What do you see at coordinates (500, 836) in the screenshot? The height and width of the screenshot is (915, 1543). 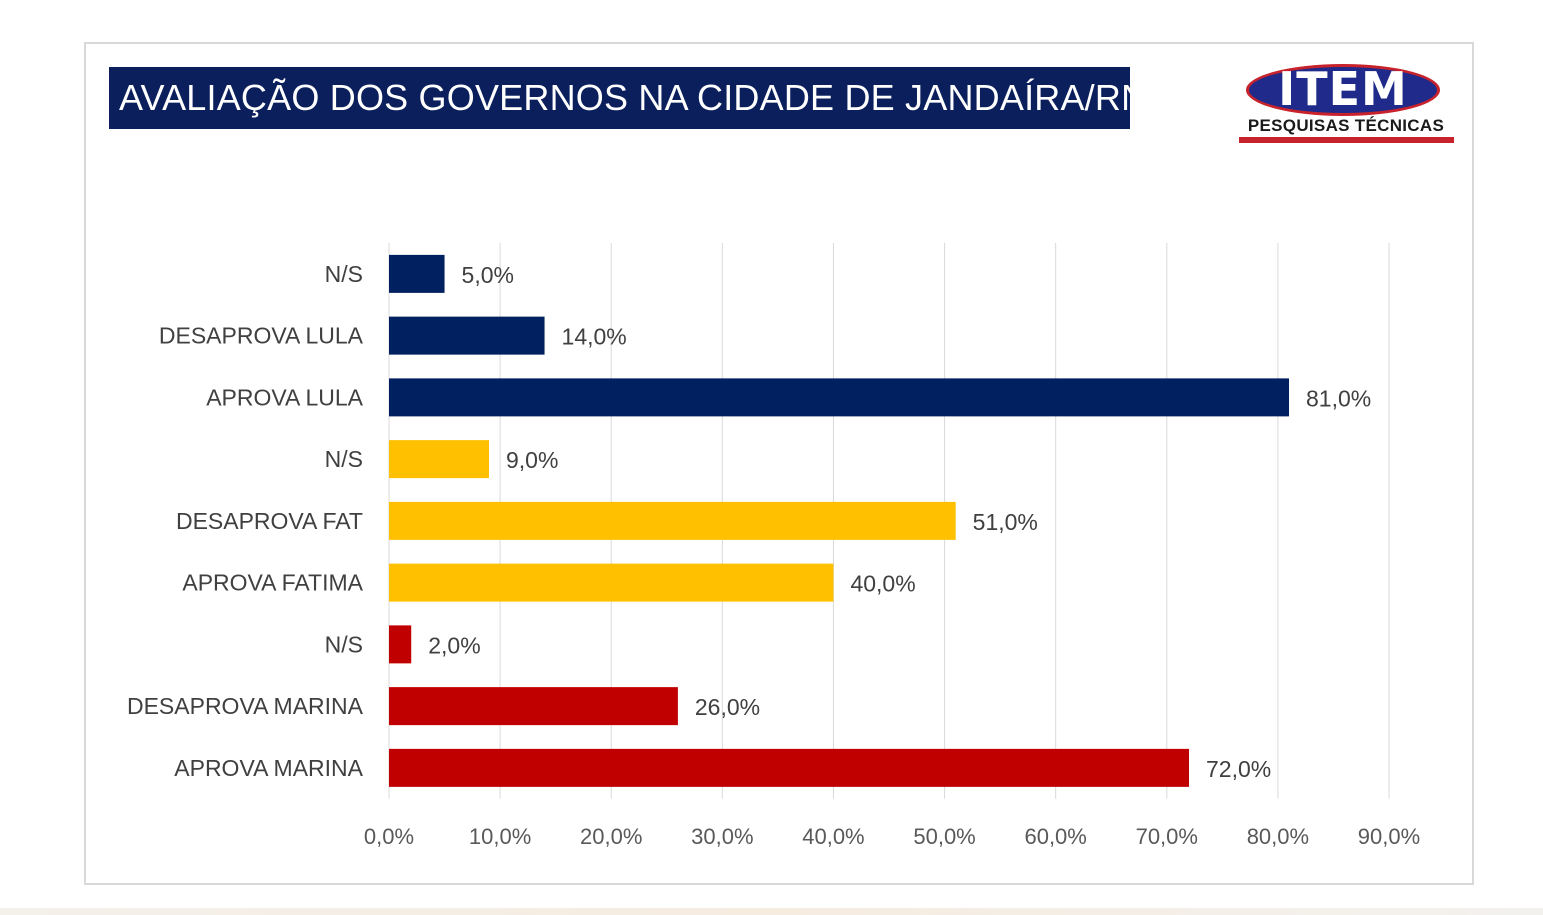 I see `x-tick-label: 10,0%` at bounding box center [500, 836].